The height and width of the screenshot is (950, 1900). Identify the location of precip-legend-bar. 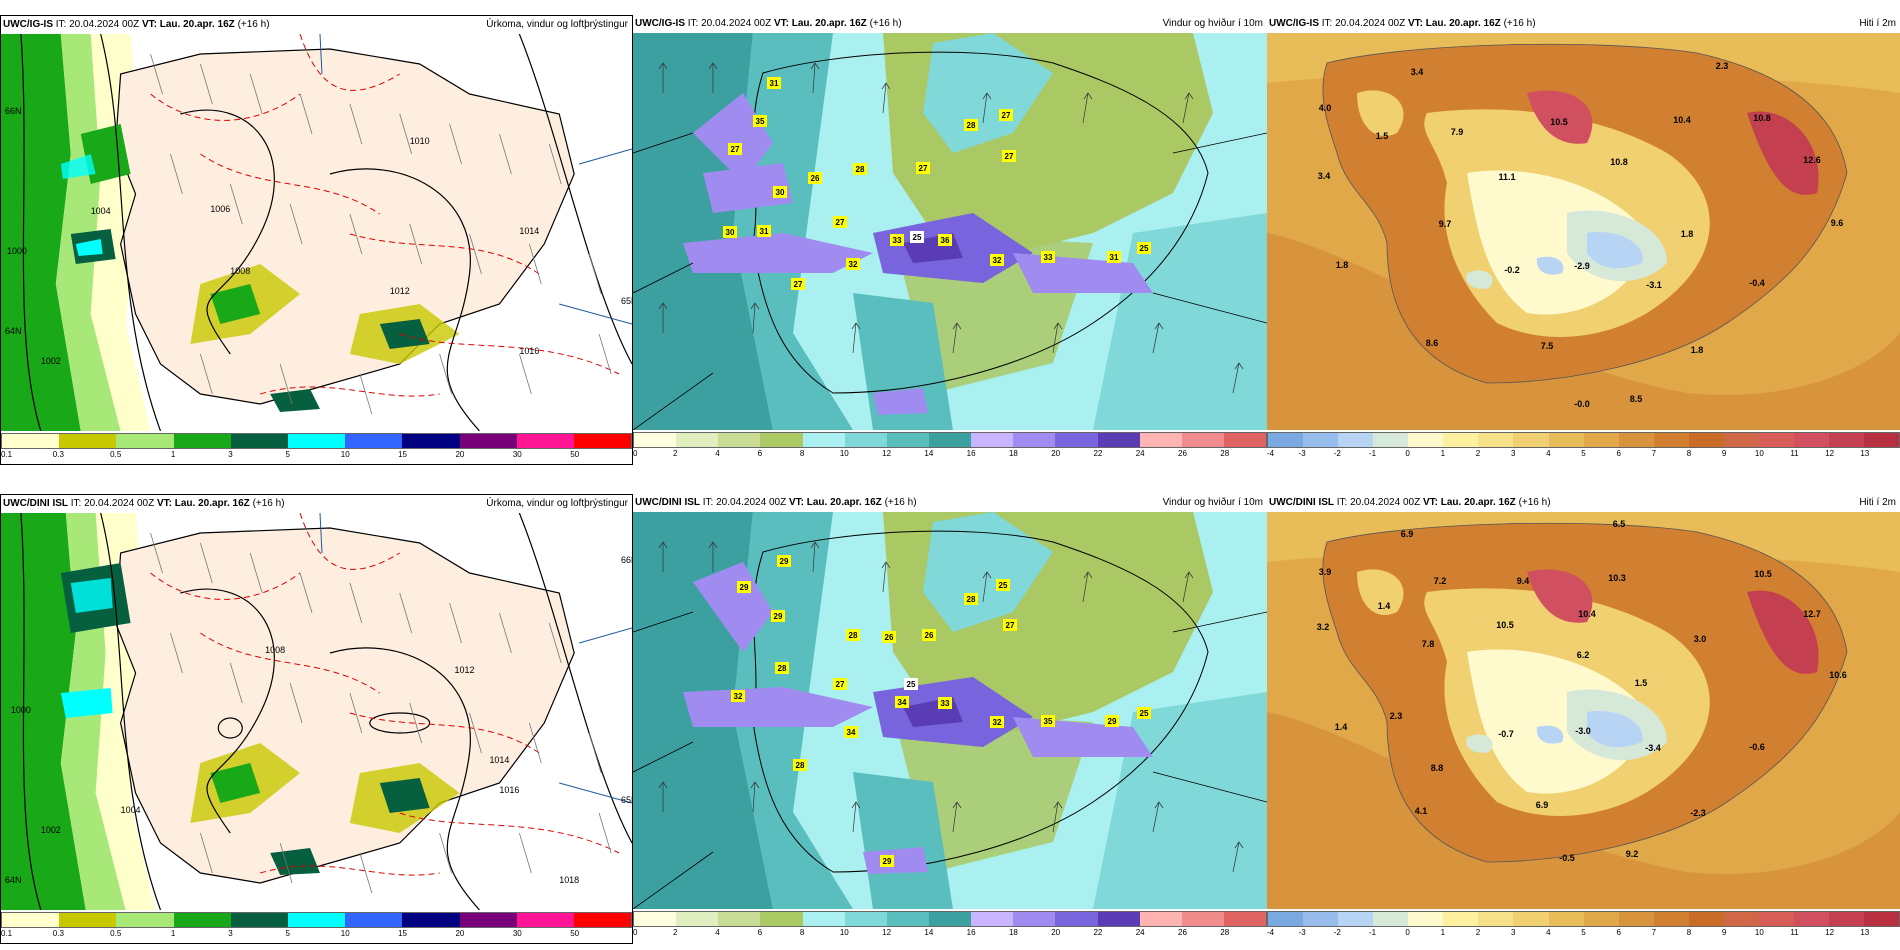
(316, 441).